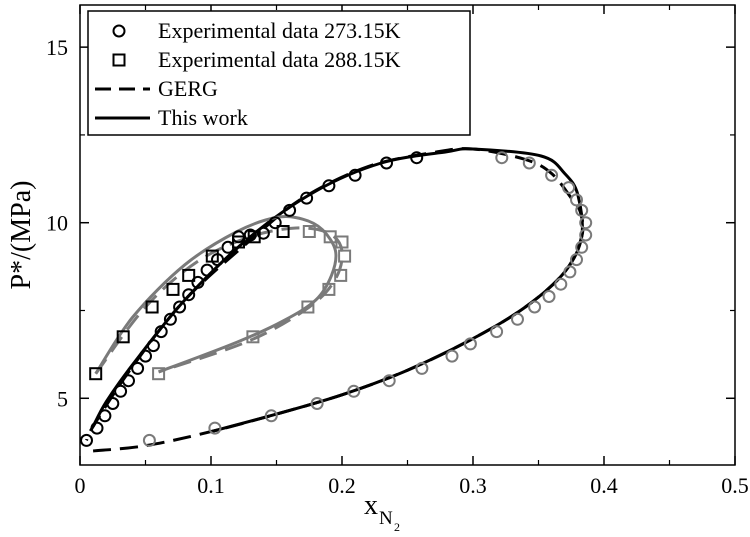 This screenshot has height=537, width=750. Describe the element at coordinates (80, 485) in the screenshot. I see `x-tick-label: 0` at that location.